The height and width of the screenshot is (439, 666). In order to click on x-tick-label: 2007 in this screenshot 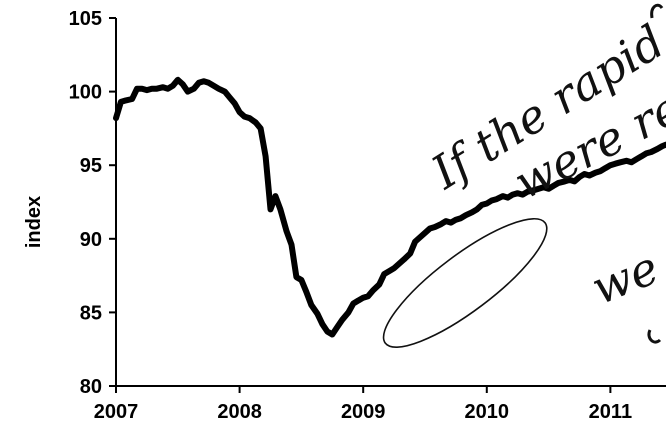, I will do `click(116, 412)`.